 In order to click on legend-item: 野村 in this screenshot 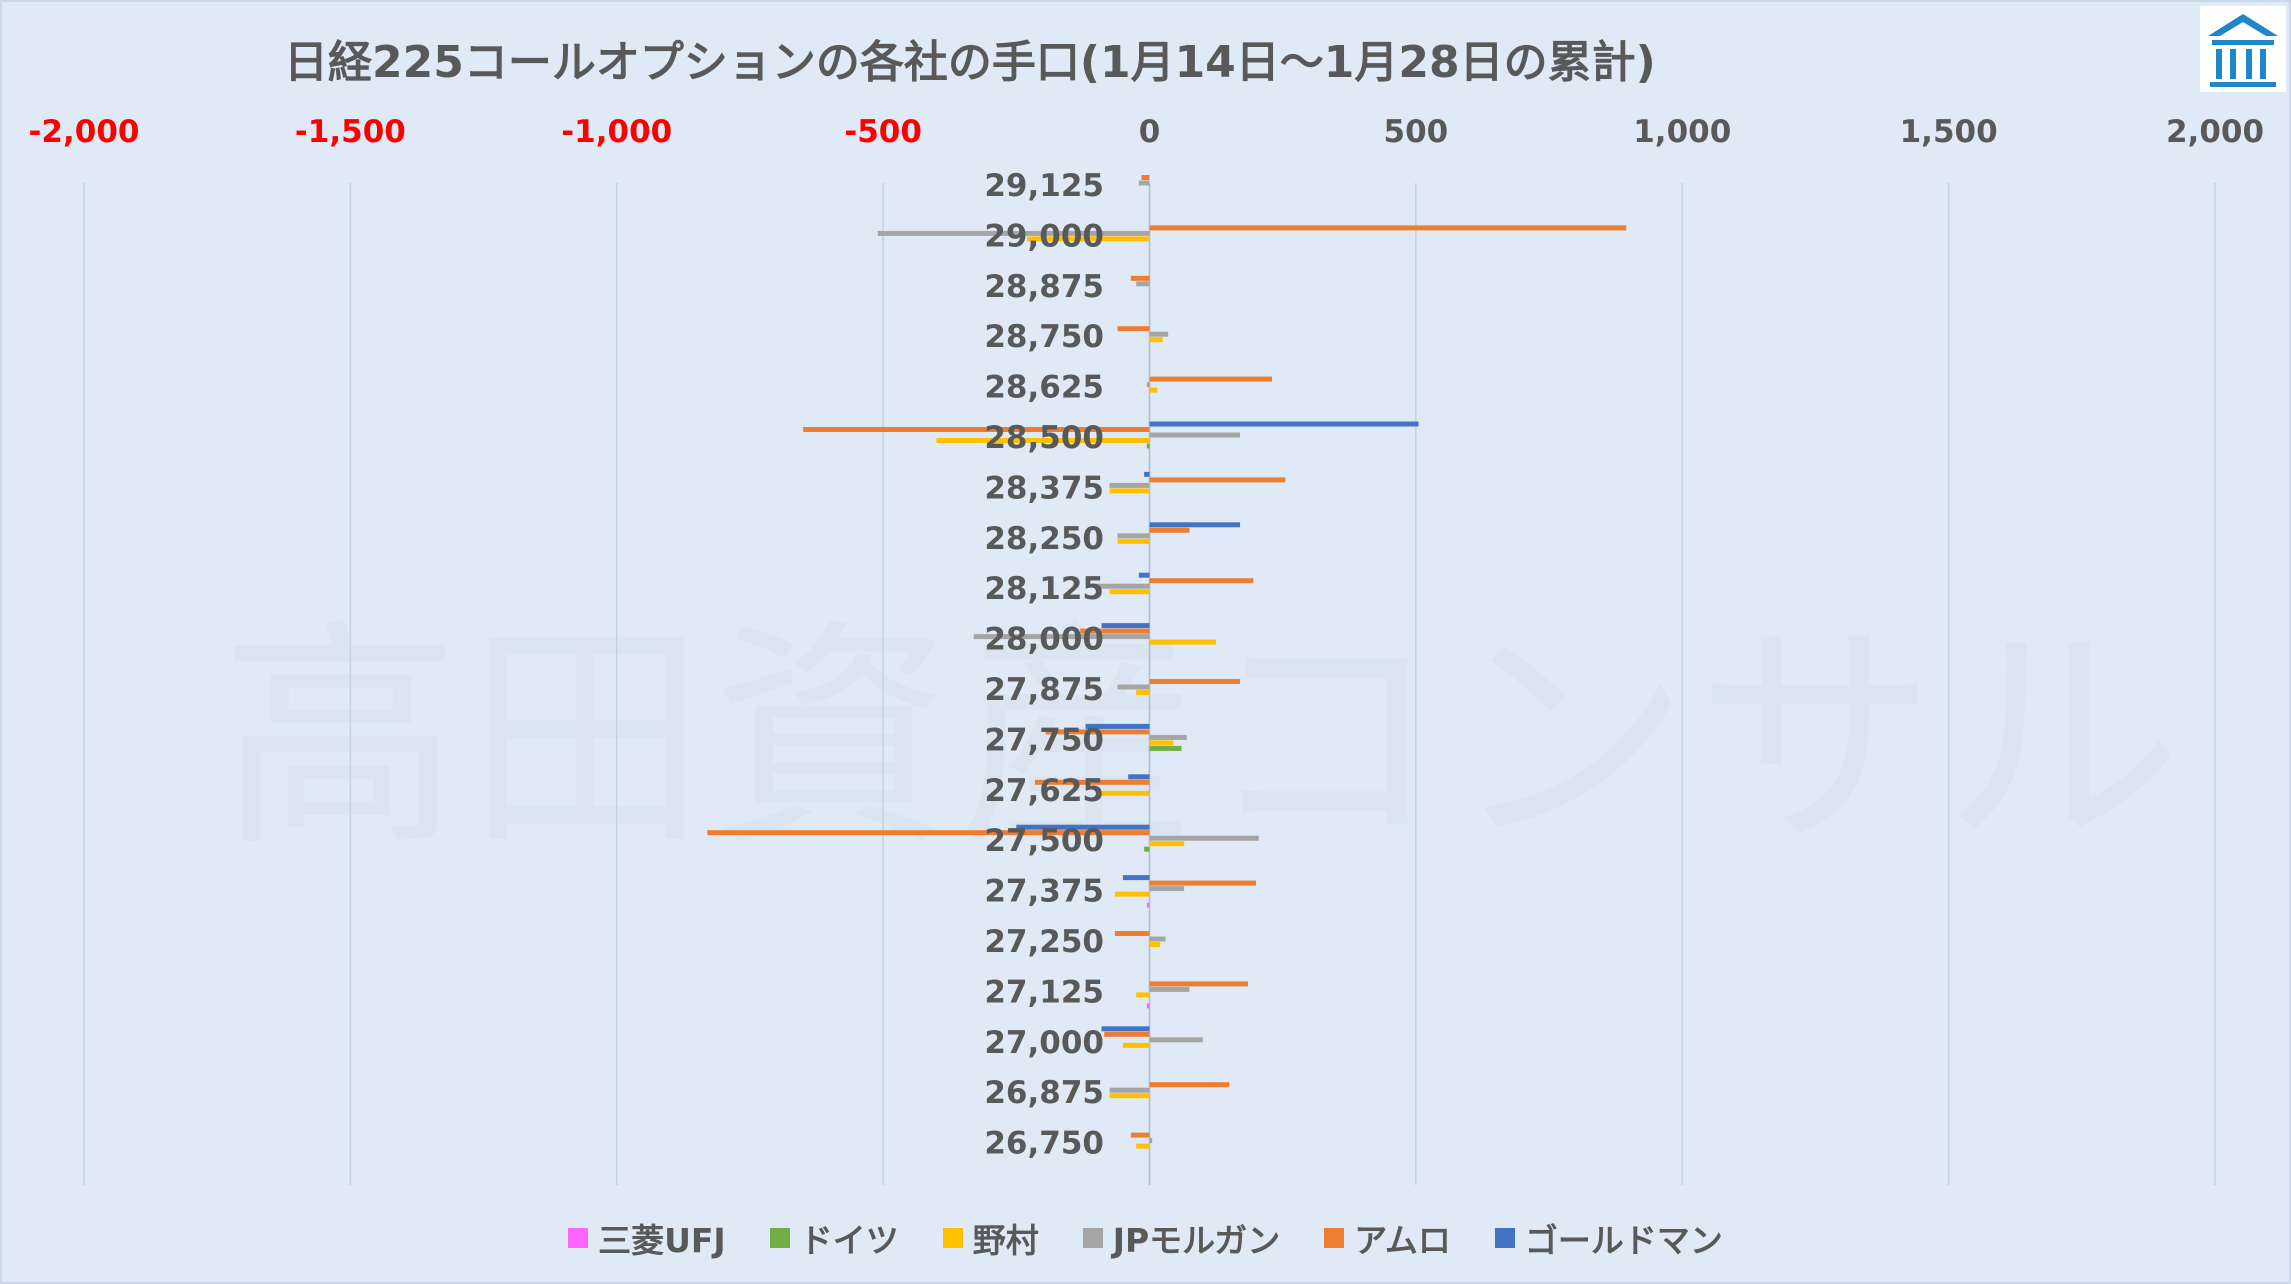, I will do `click(990, 1238)`.